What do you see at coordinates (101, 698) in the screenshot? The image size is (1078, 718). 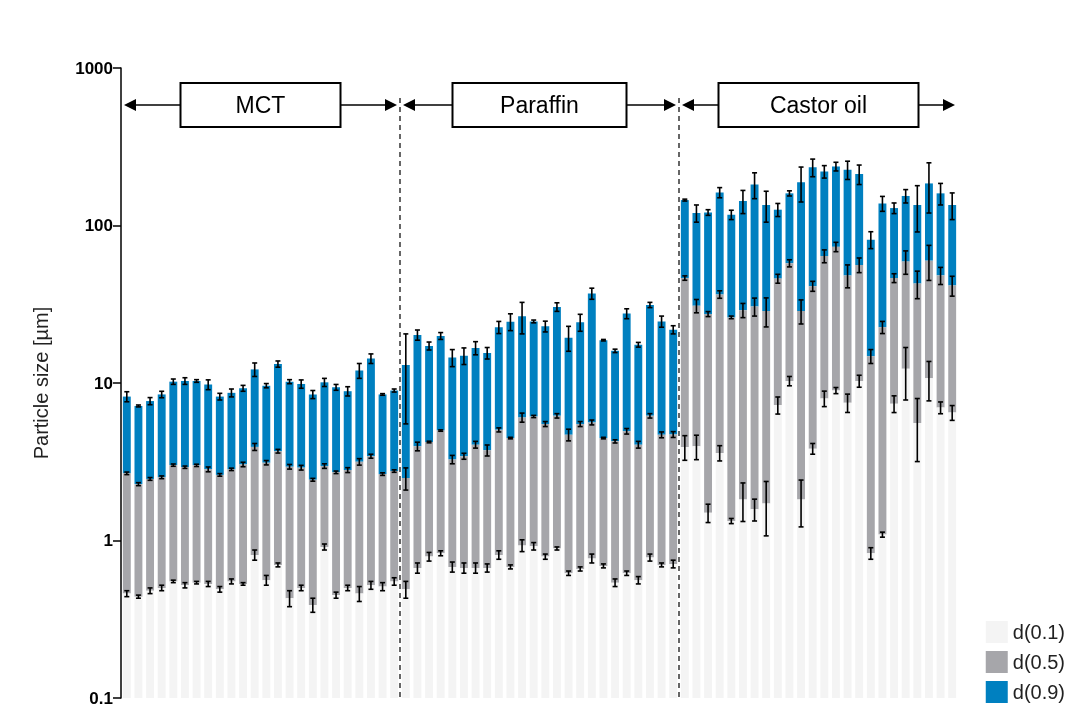 I see `y-tick-label: 0.1` at bounding box center [101, 698].